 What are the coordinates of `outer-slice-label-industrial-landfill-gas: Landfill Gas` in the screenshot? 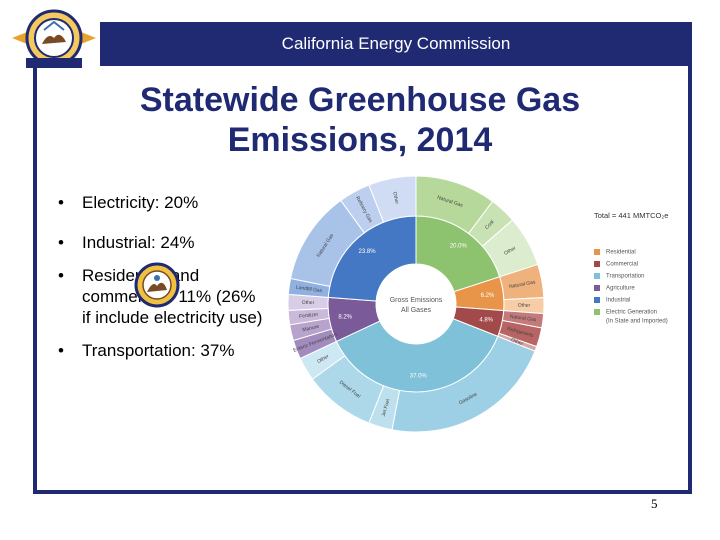 It's located at (308, 290).